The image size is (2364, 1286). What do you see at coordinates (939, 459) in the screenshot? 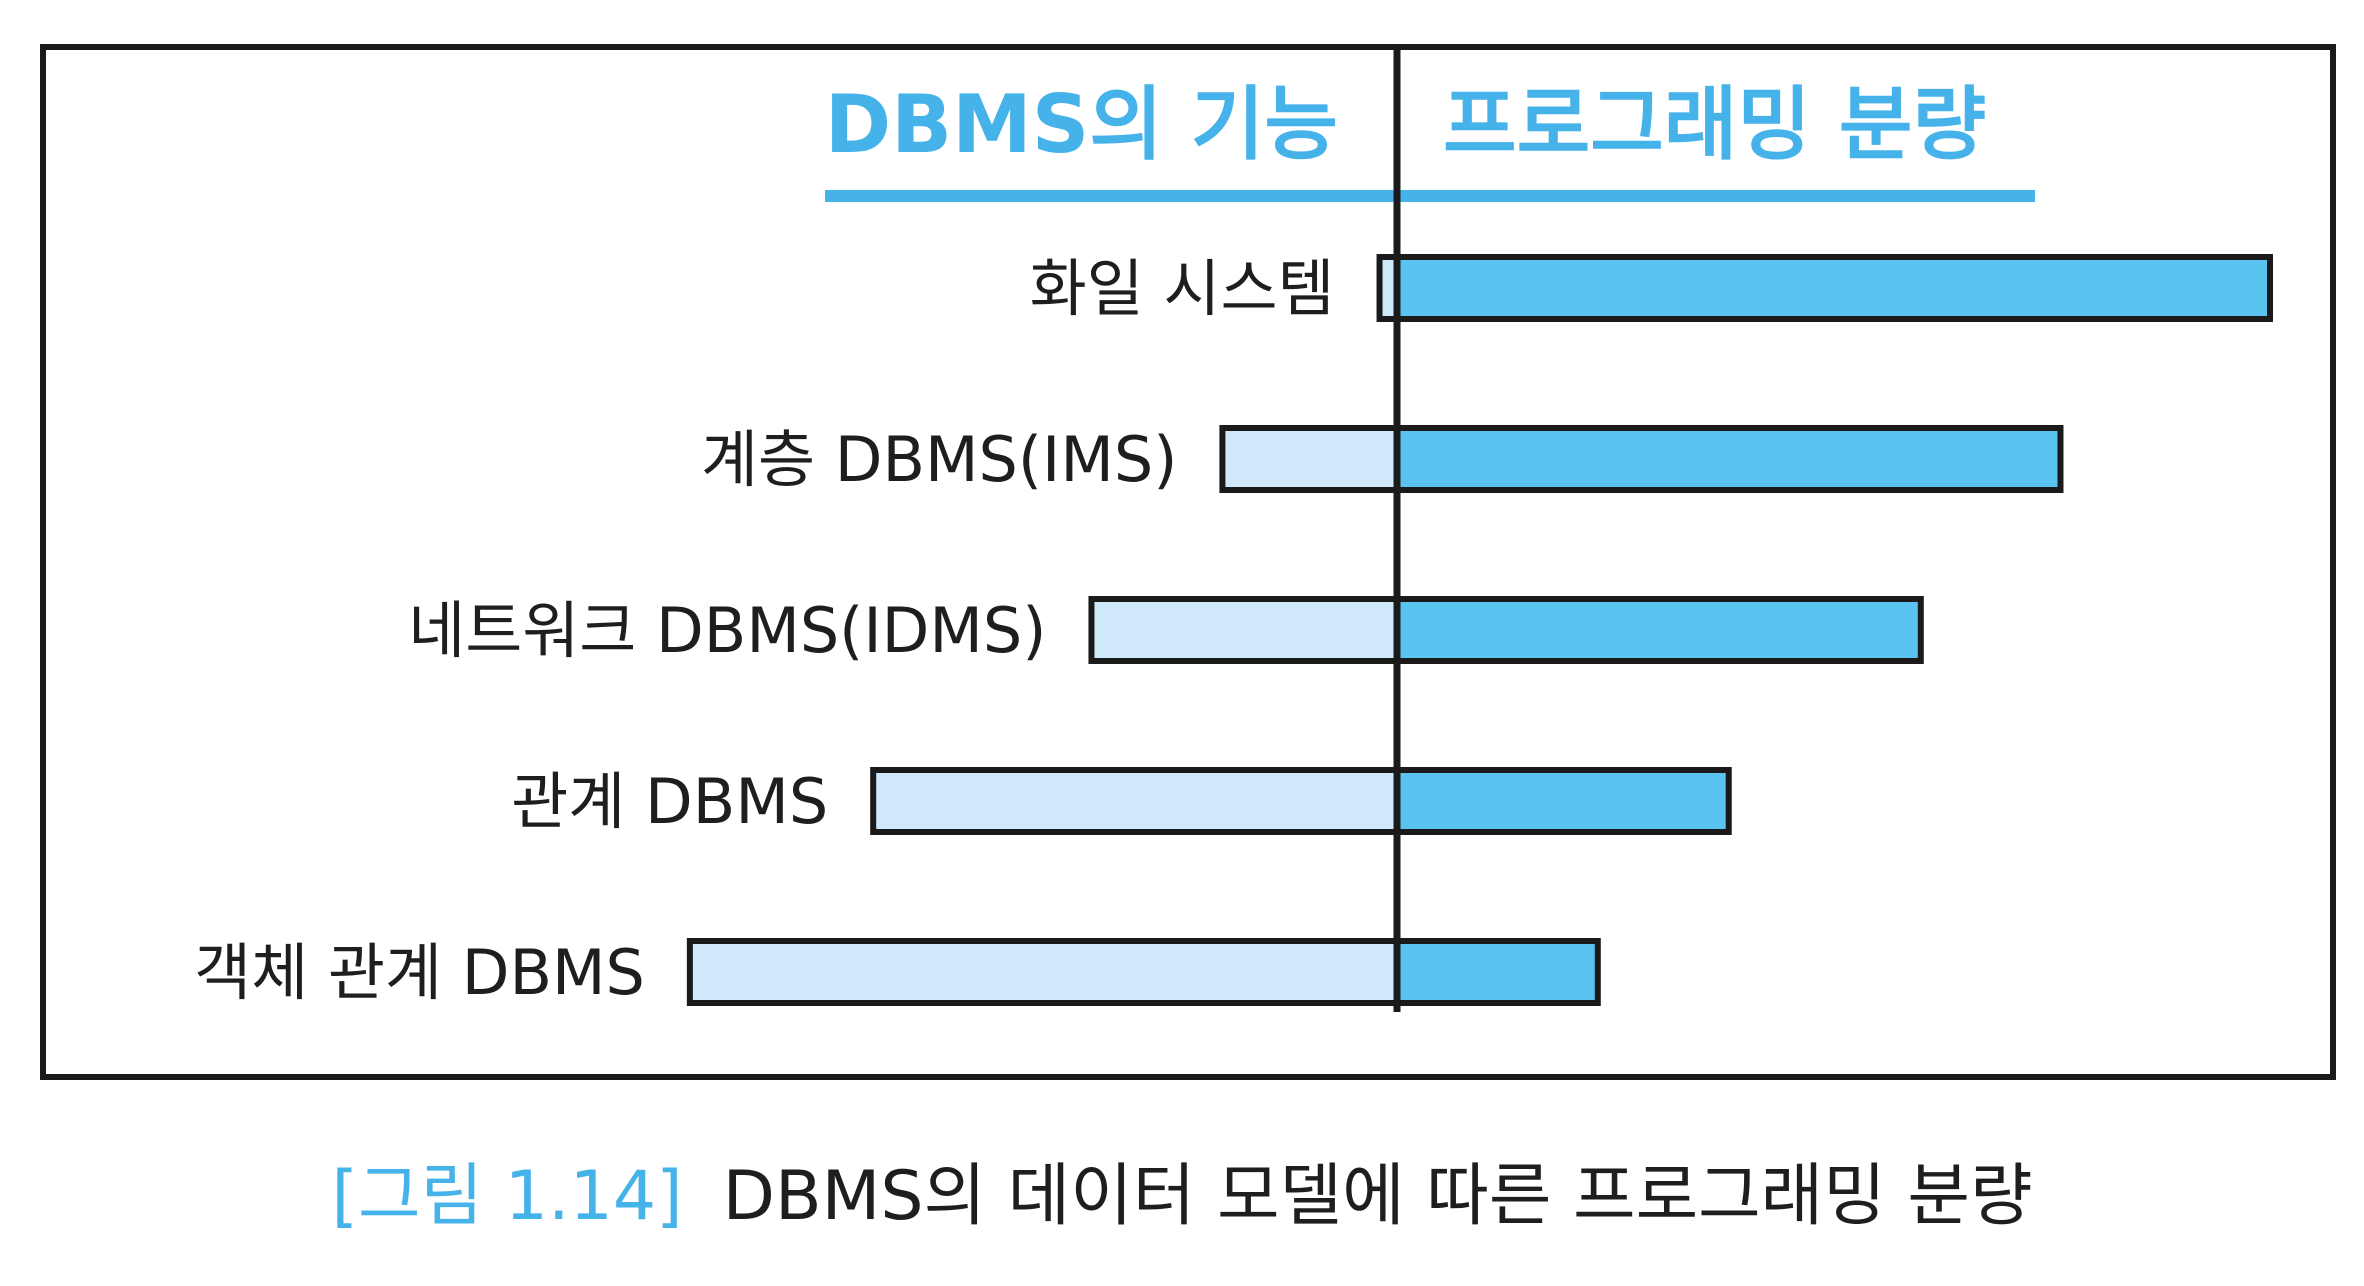
I see `category-label: 계층 DBMS(IMS)` at bounding box center [939, 459].